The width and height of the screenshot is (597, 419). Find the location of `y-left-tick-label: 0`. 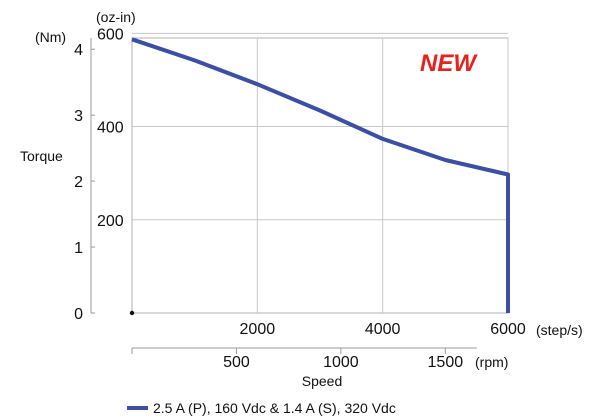

y-left-tick-label: 0 is located at coordinates (78, 314).